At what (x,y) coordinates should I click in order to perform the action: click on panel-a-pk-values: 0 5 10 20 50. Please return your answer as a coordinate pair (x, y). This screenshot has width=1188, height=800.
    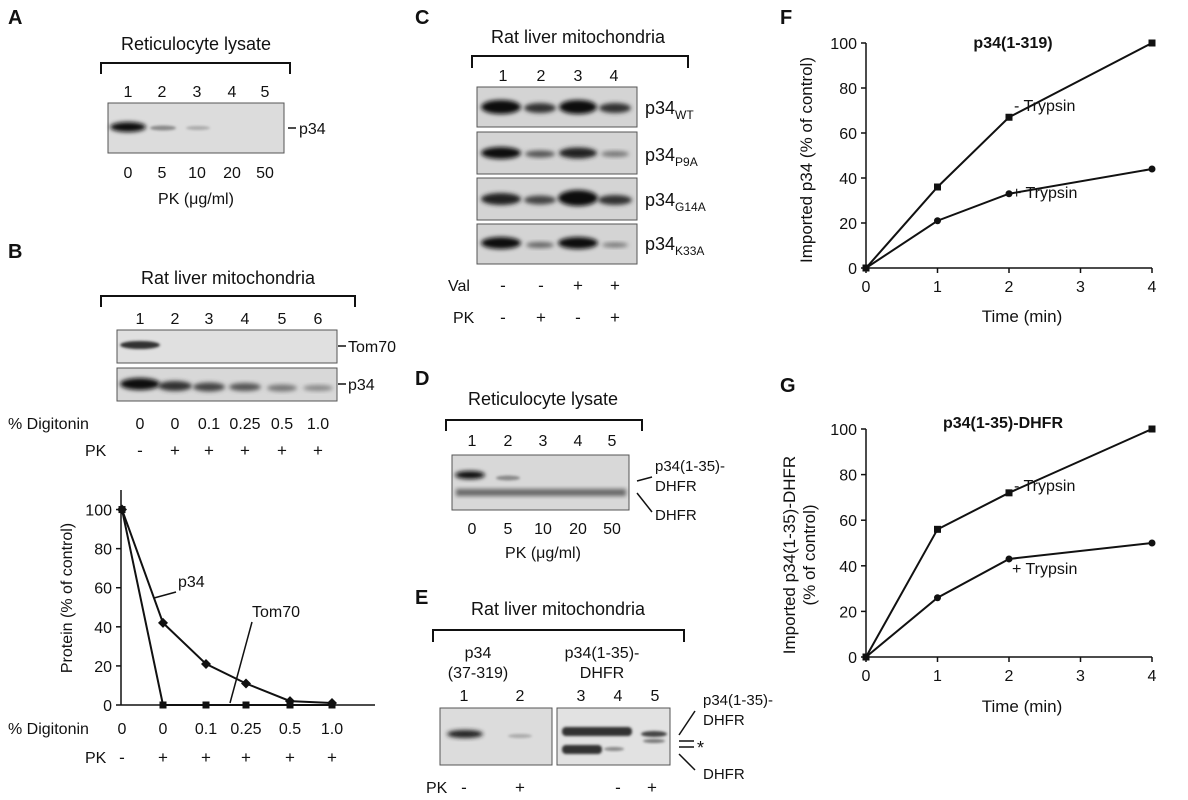
    Looking at the image, I should click on (199, 173).